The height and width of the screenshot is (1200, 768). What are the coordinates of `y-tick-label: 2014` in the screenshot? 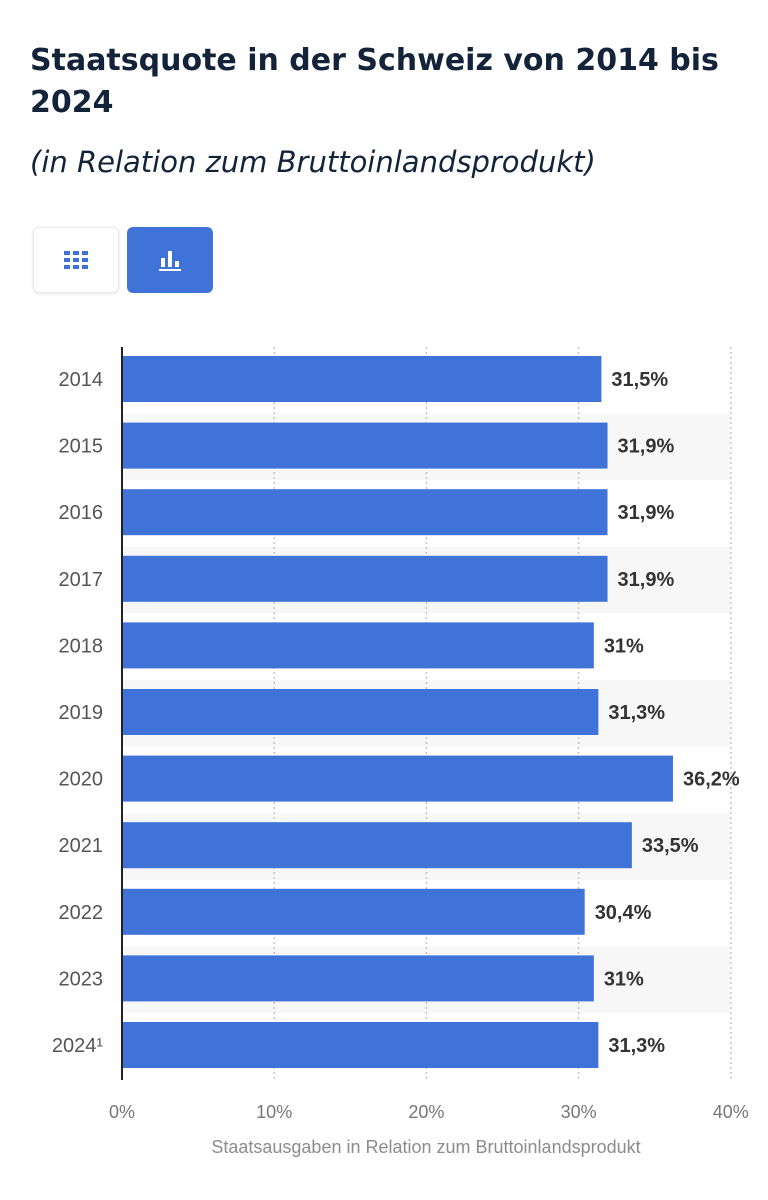 It's located at (81, 380).